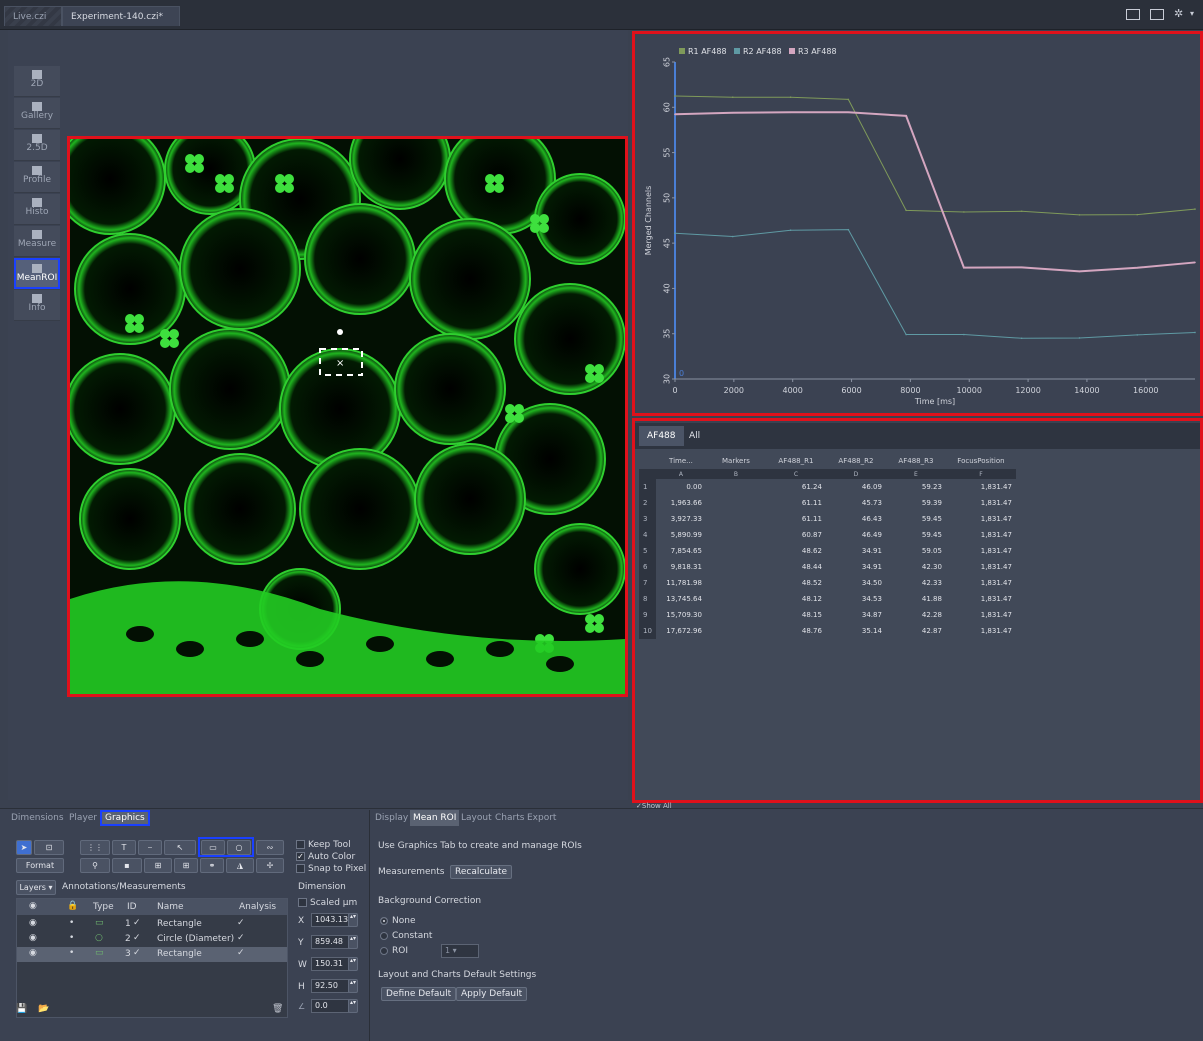  What do you see at coordinates (827, 615) in the screenshot?
I see `table-row: 9 15,709.30 48.15 34.87 42.28 1,831.47` at bounding box center [827, 615].